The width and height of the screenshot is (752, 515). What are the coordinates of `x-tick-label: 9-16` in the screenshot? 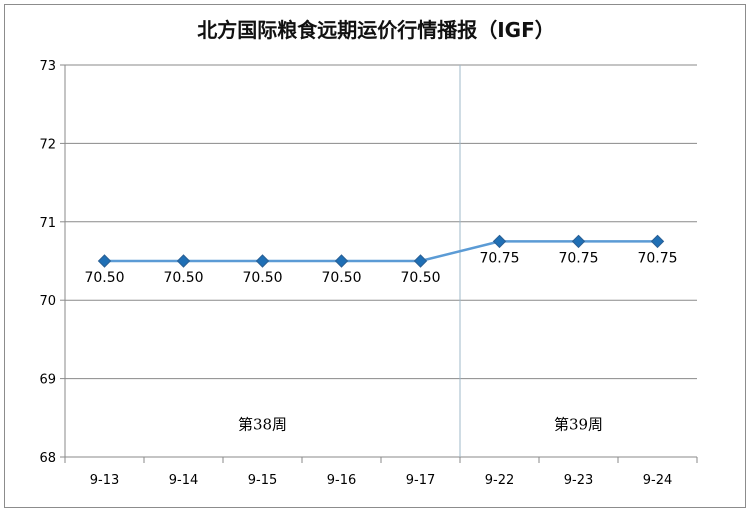 It's located at (342, 480).